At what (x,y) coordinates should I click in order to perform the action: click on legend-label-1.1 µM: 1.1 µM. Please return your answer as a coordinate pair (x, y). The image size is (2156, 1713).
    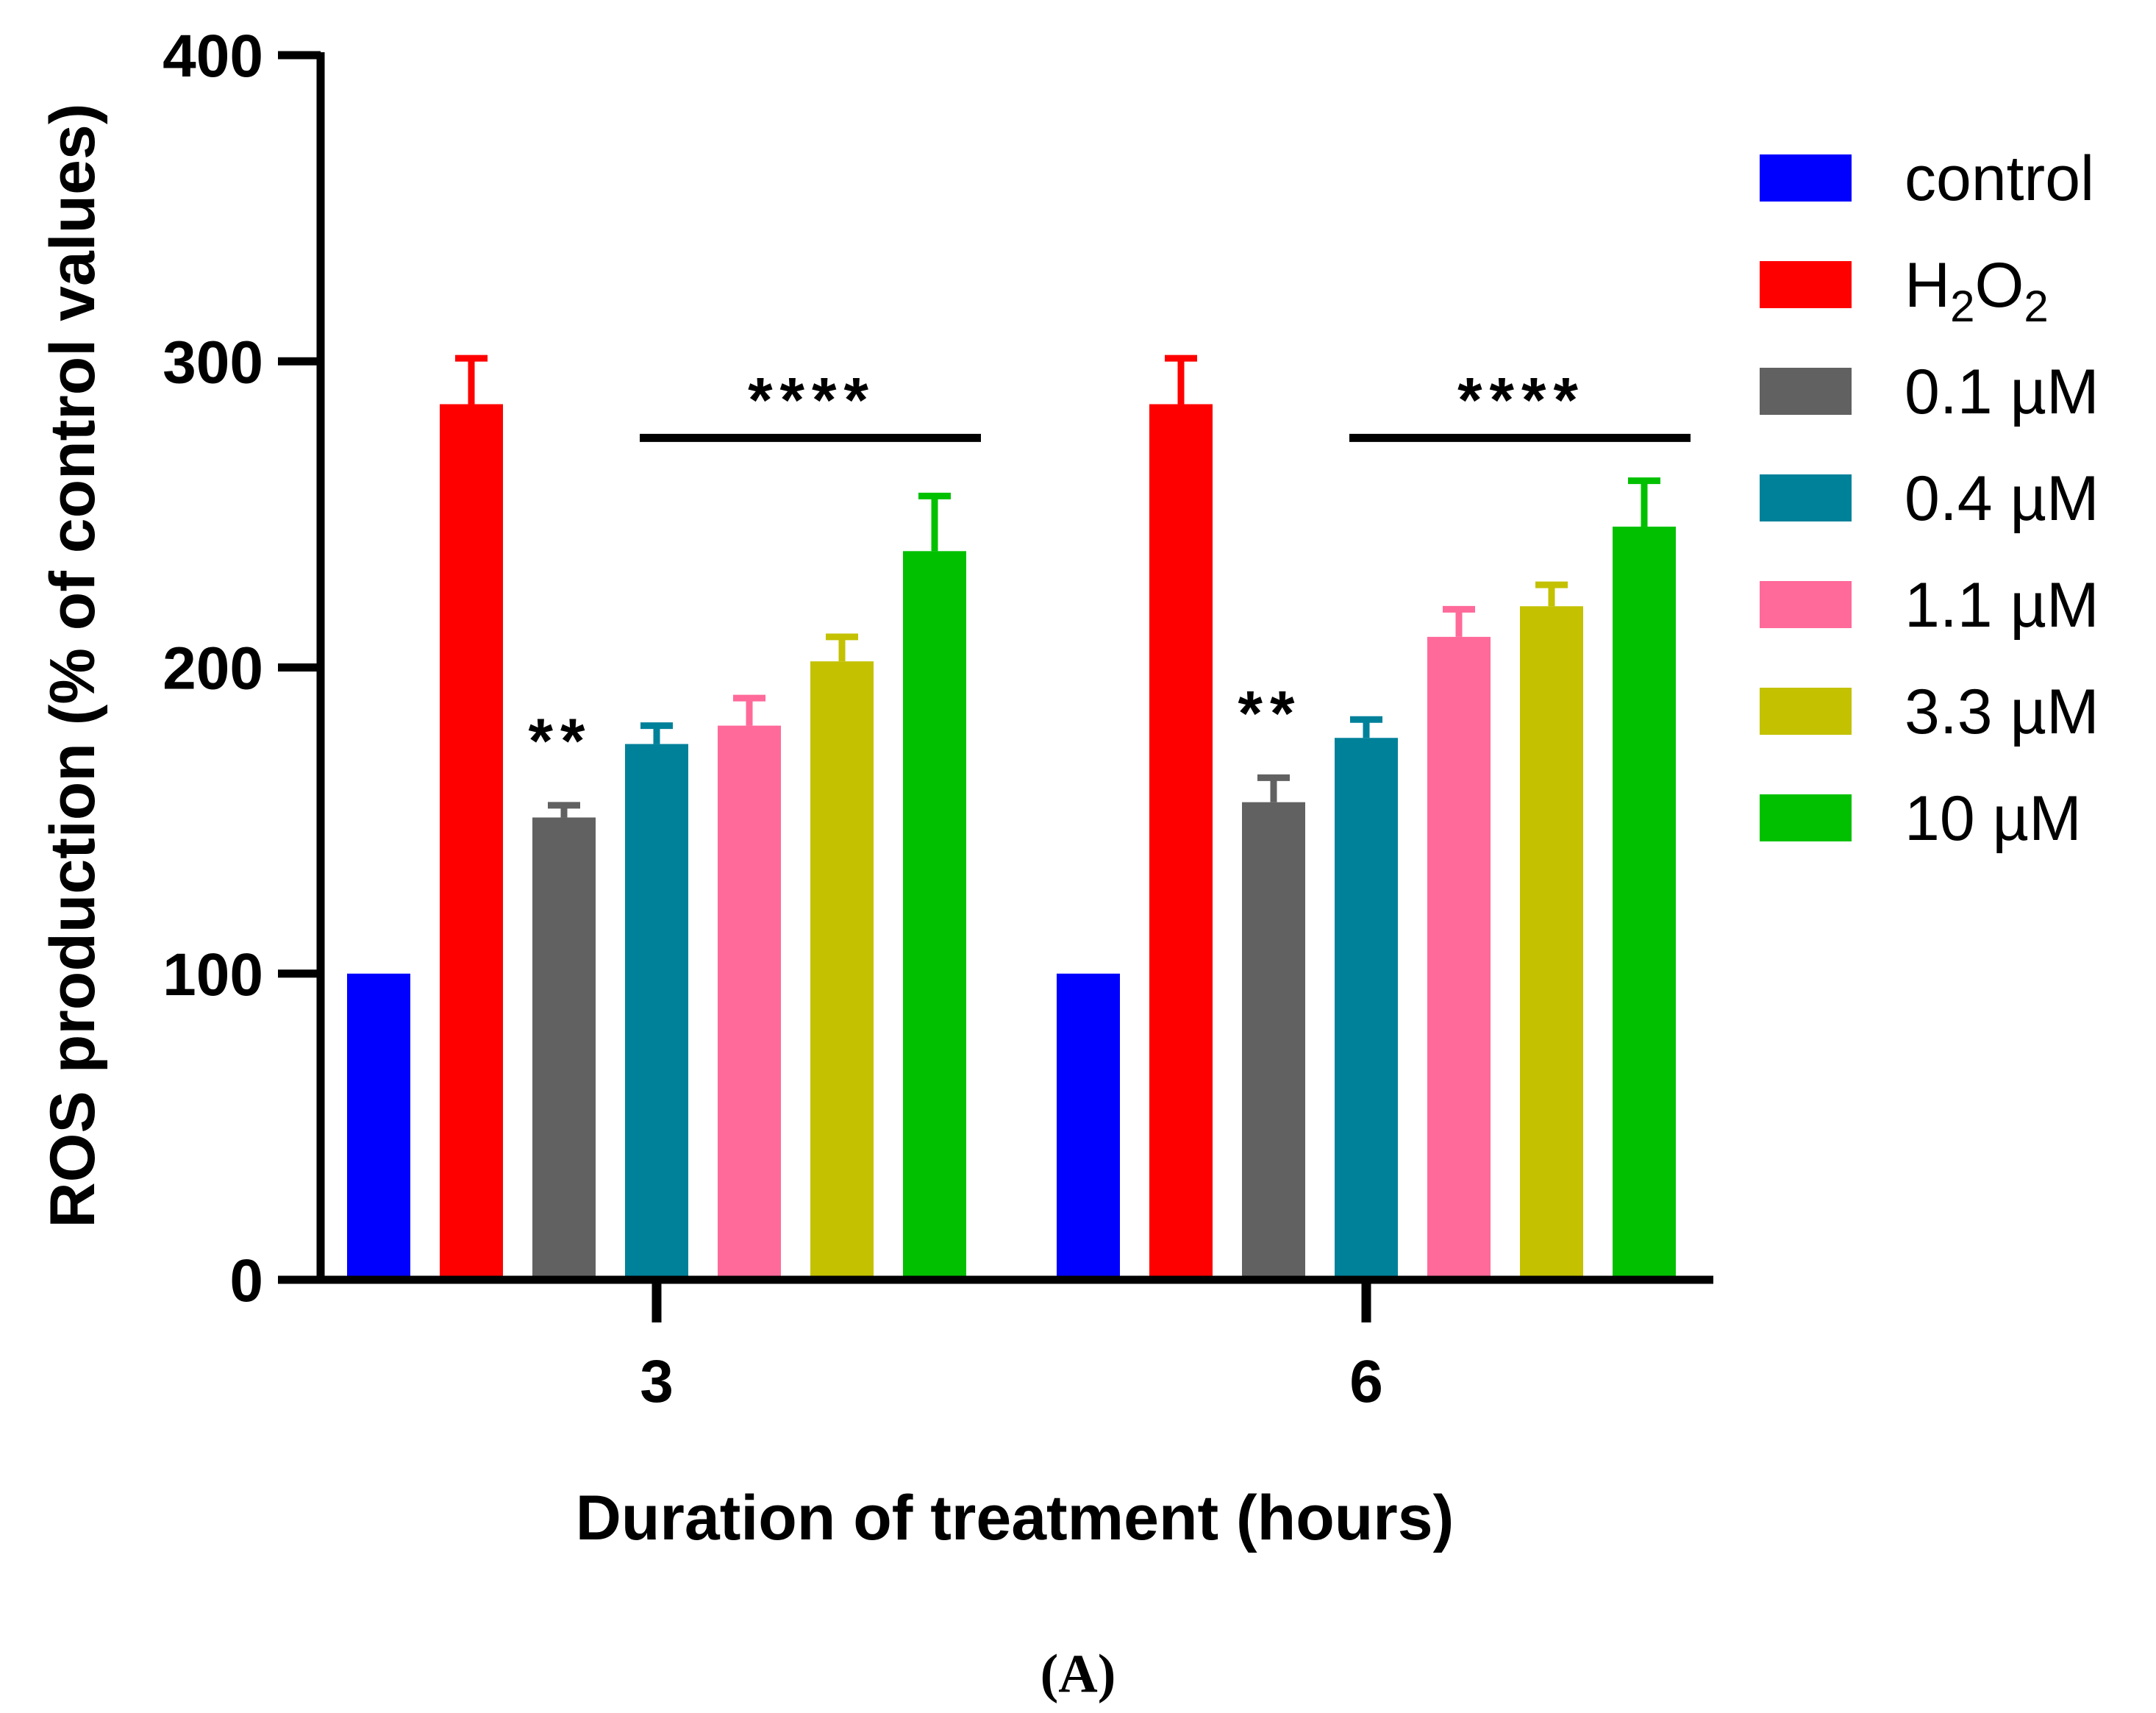
    Looking at the image, I should click on (2002, 605).